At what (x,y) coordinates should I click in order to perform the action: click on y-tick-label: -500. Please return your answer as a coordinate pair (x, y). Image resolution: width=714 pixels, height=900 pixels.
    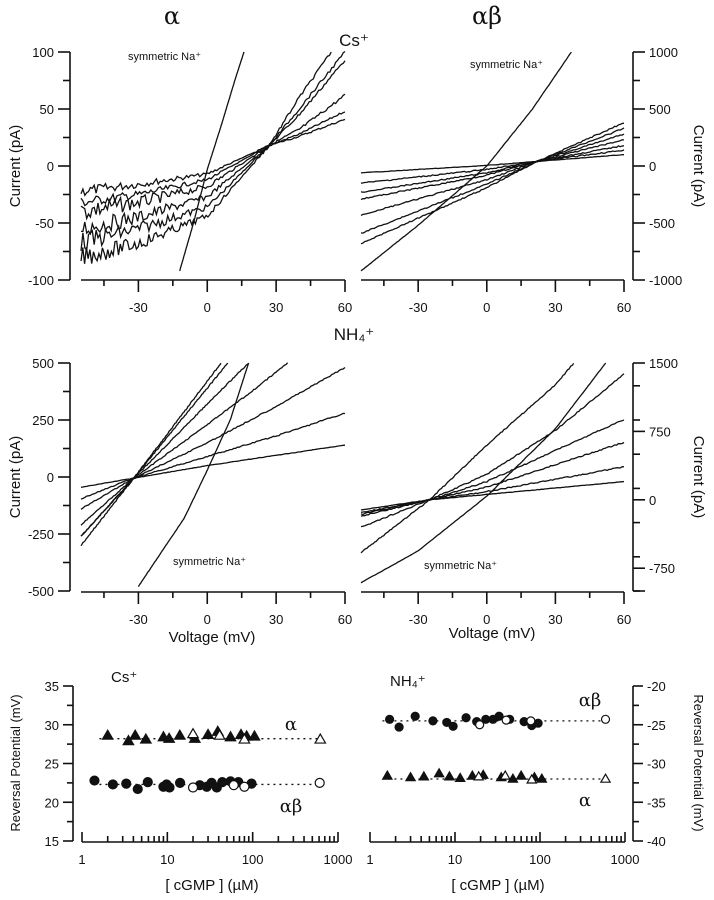
    Looking at the image, I should click on (662, 223).